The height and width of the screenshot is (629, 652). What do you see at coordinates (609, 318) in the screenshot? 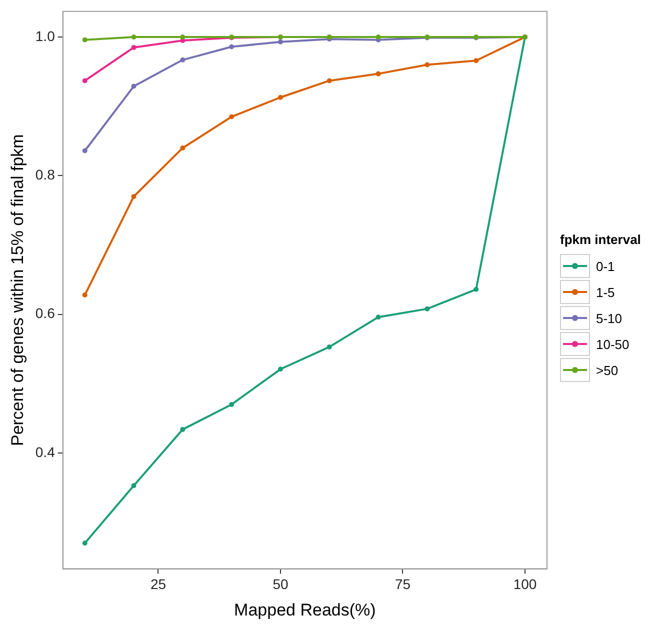
I see `legend-label: 5-10` at bounding box center [609, 318].